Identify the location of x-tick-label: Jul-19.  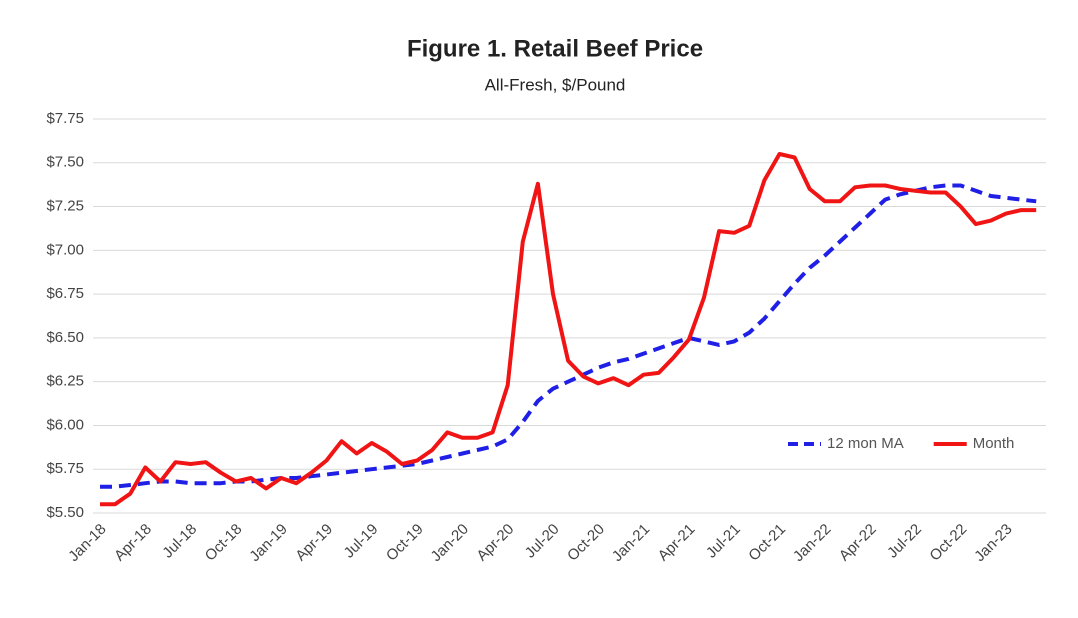
(361, 541).